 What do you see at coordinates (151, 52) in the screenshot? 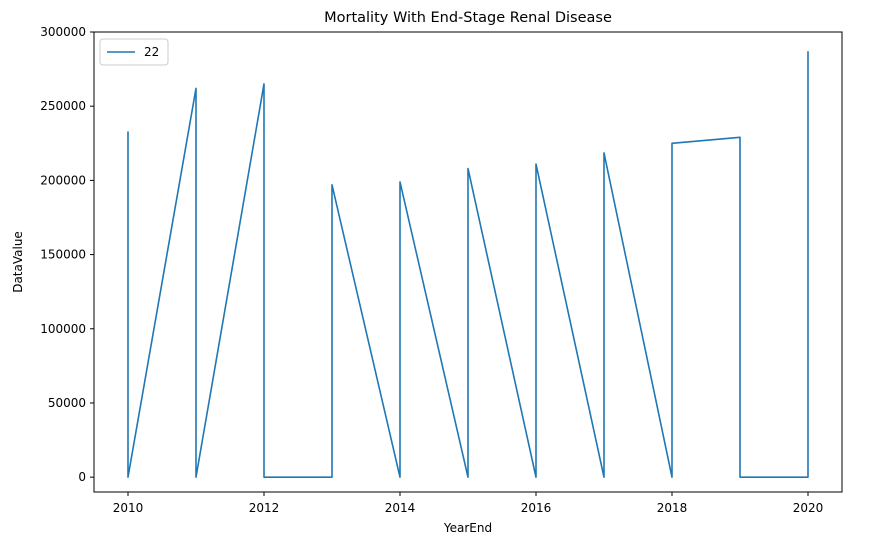
I see `legend-label: 22` at bounding box center [151, 52].